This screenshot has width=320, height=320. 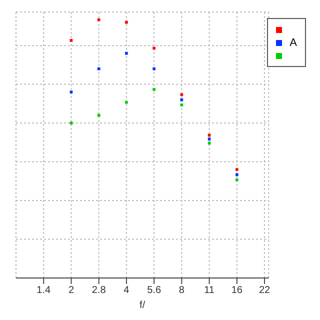 What do you see at coordinates (99, 290) in the screenshot?
I see `x-tick-label: 2.8` at bounding box center [99, 290].